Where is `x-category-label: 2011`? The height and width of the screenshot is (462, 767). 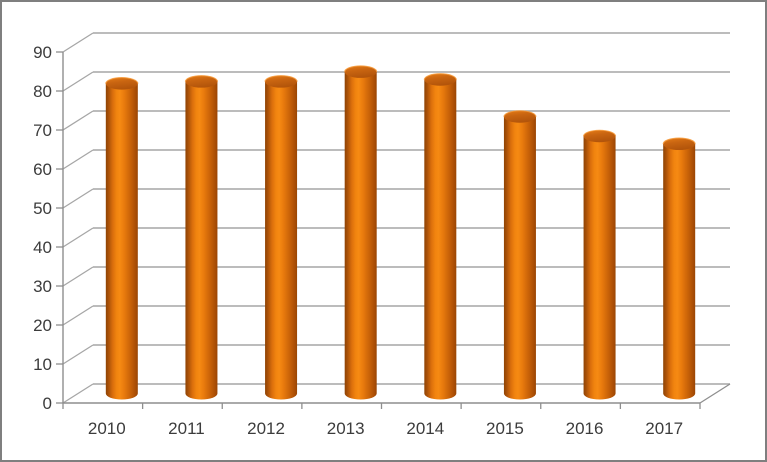 x-category-label: 2011 is located at coordinates (186, 428).